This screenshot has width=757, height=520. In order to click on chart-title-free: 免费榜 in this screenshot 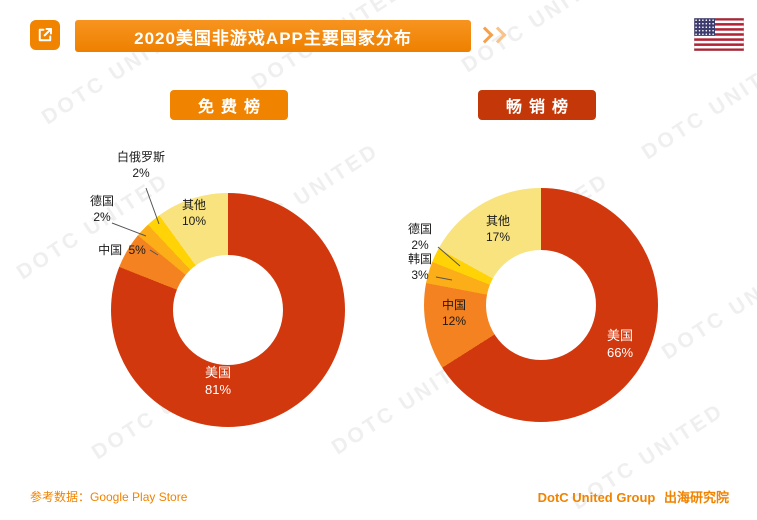, I will do `click(229, 105)`.